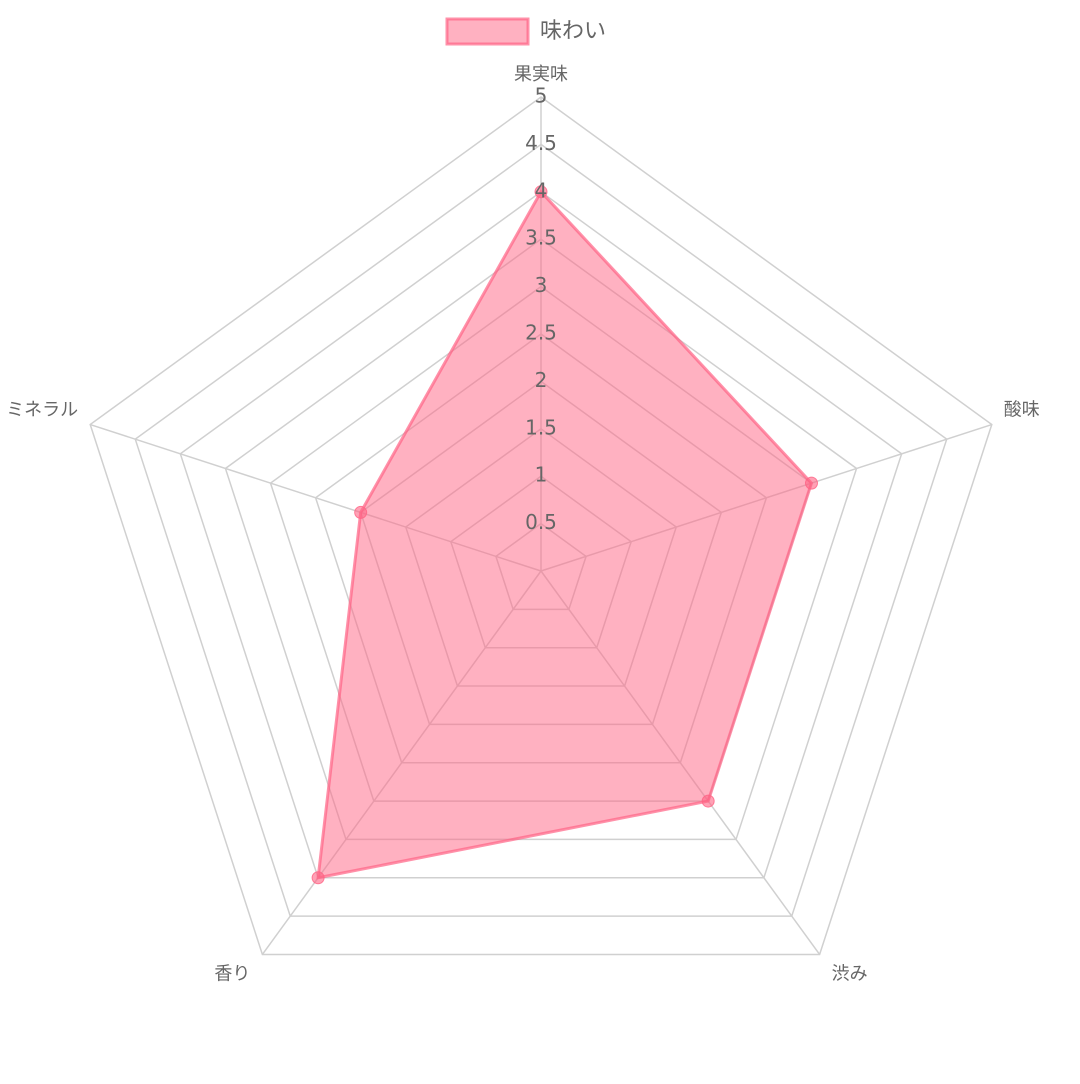 The width and height of the screenshot is (1080, 1084). What do you see at coordinates (541, 285) in the screenshot?
I see `r-tick-label: 3` at bounding box center [541, 285].